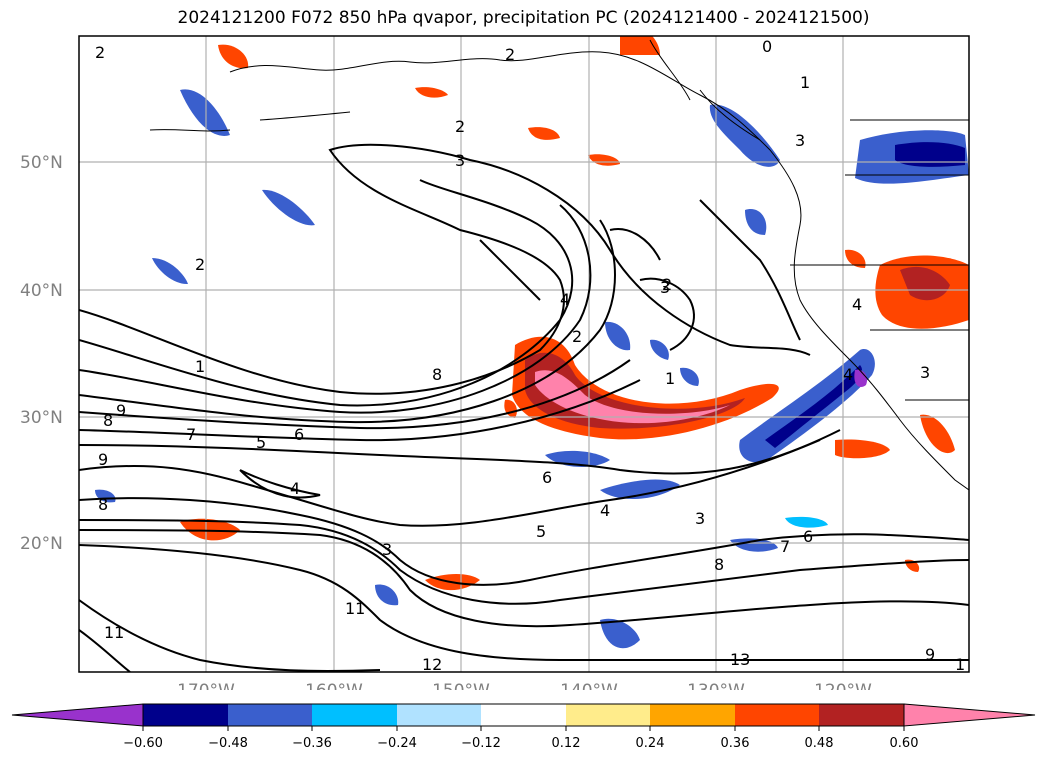 The width and height of the screenshot is (1047, 765). What do you see at coordinates (566, 743) in the screenshot?
I see `colorbar-tick-label: 0.12` at bounding box center [566, 743].